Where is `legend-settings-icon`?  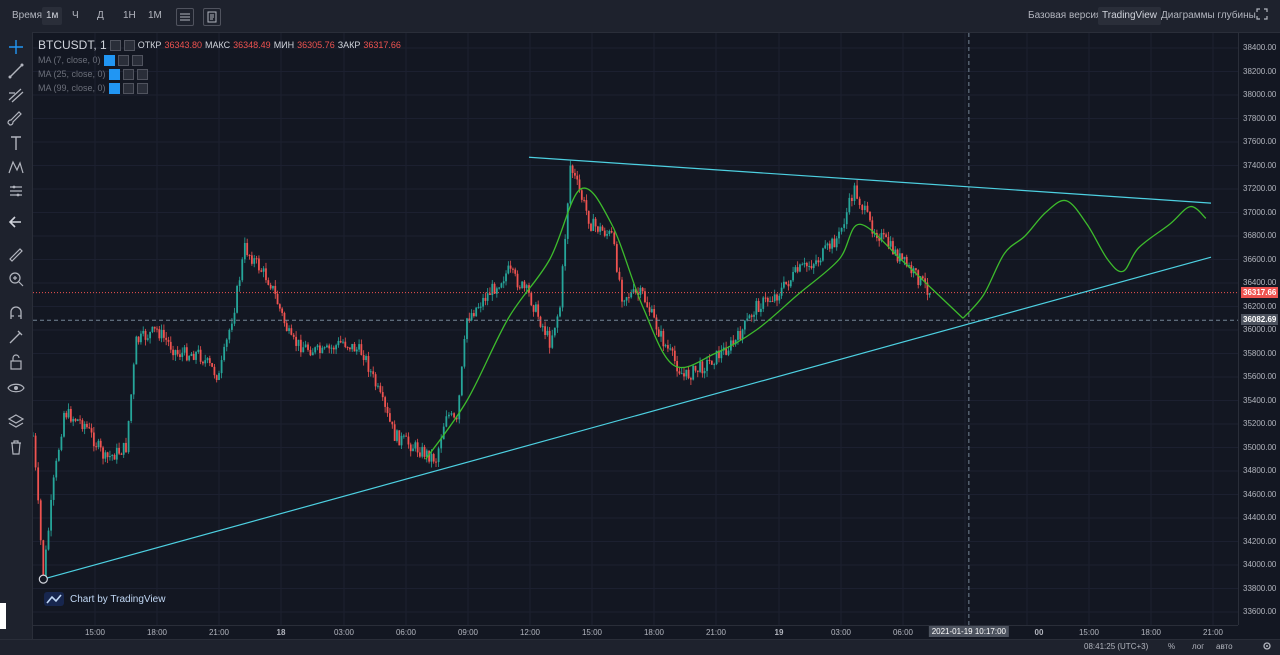
legend-settings-icon is located at coordinates (115, 45).